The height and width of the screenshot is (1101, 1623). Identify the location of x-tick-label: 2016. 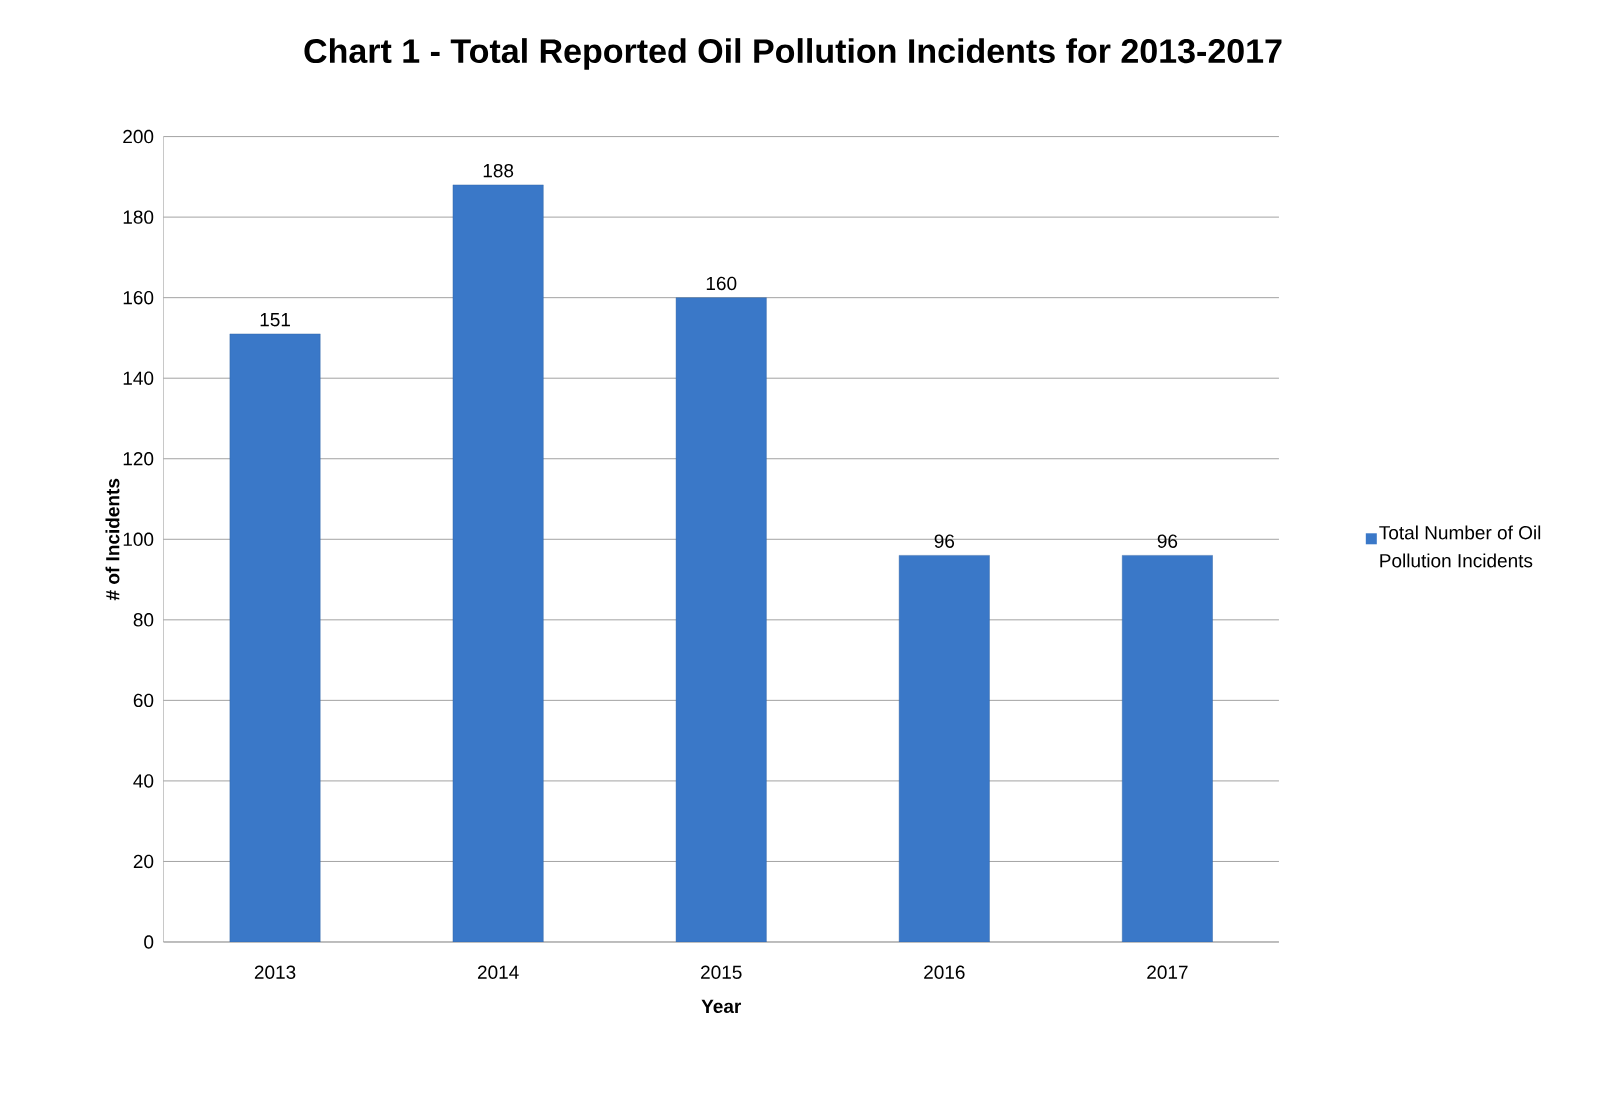
(944, 972).